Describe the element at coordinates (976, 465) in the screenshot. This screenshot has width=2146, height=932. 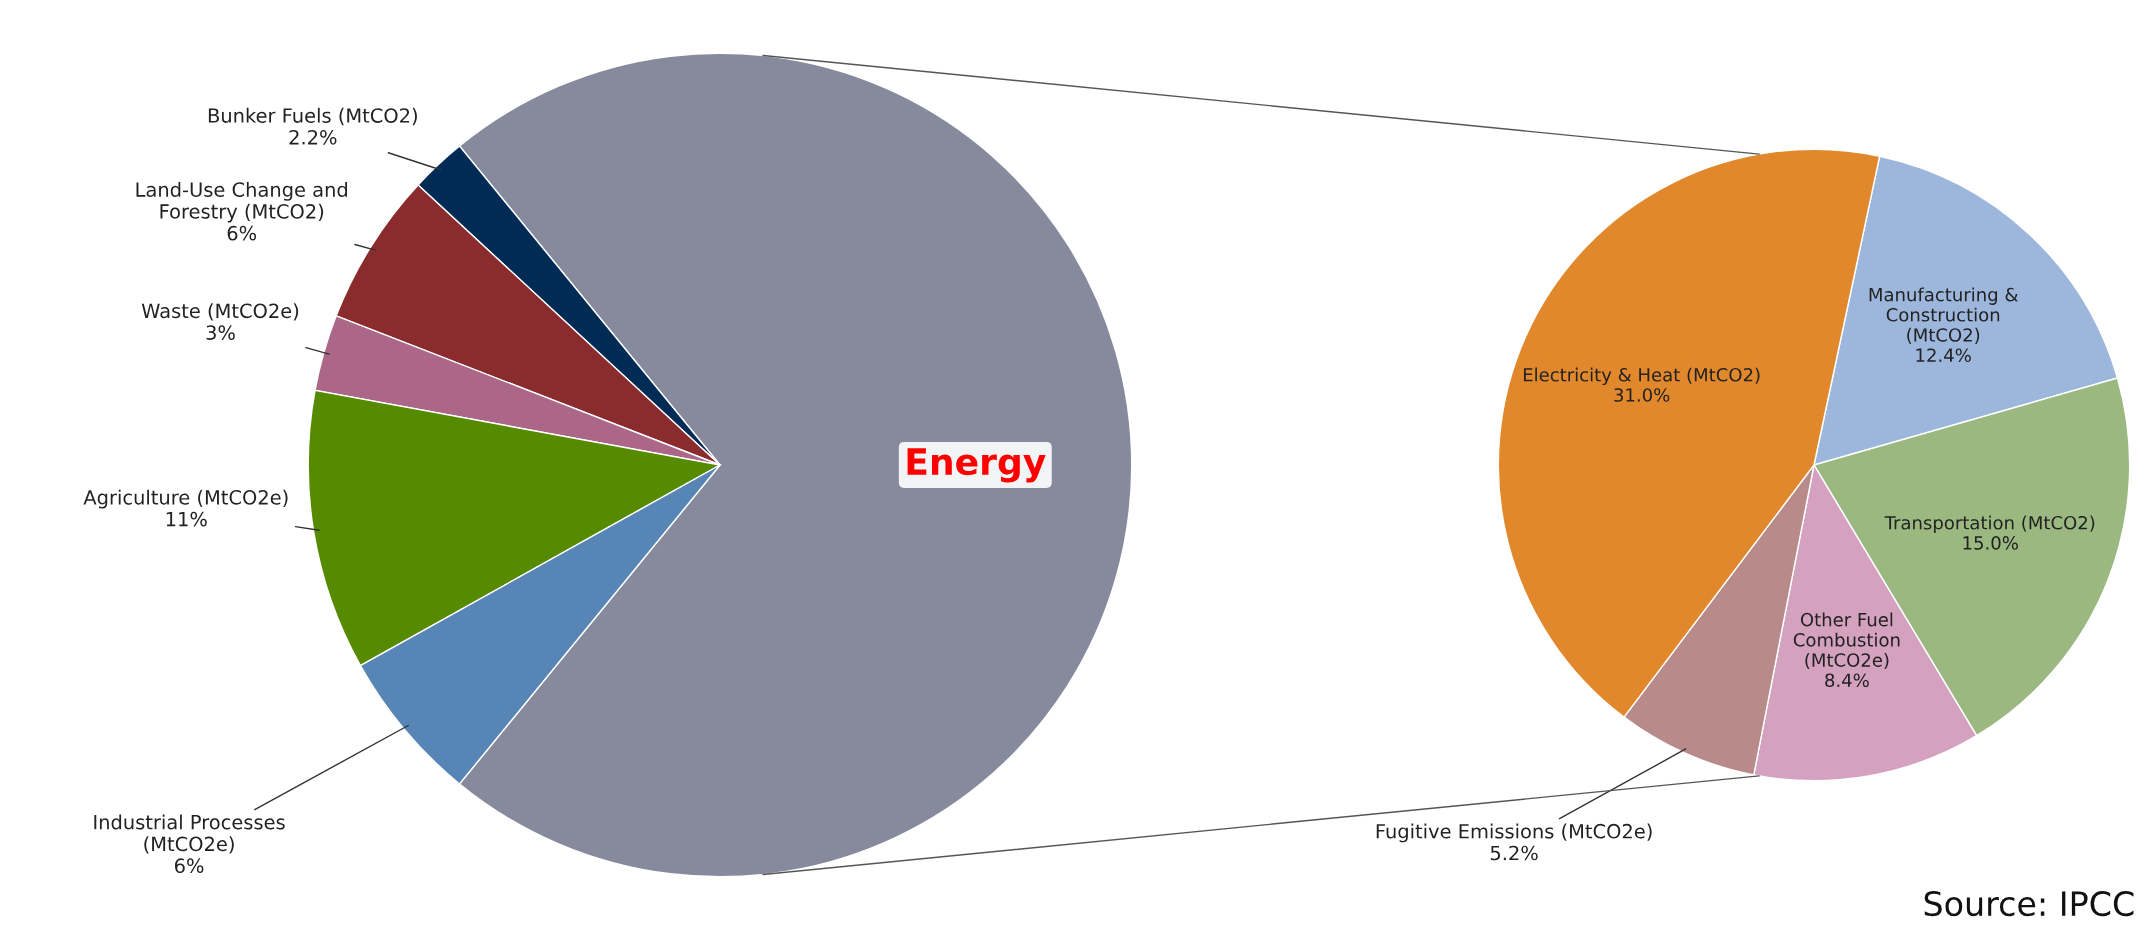
I see `slice-label: Energy` at that location.